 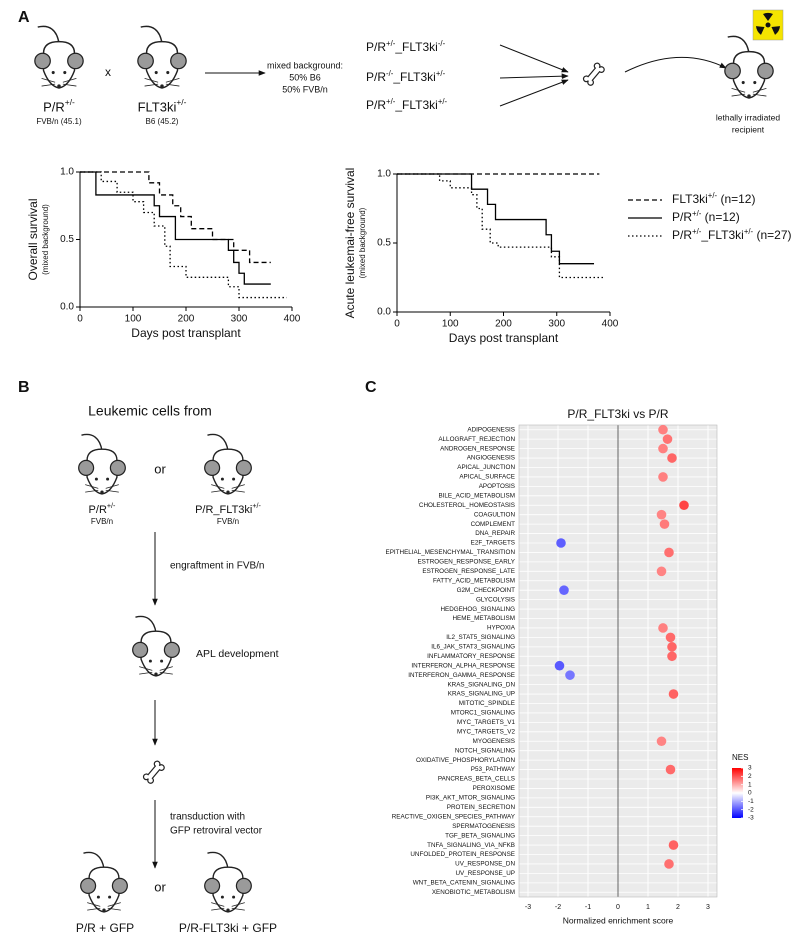 I want to click on category-label: NOTCH_SIGNALING, so click(x=485, y=750).